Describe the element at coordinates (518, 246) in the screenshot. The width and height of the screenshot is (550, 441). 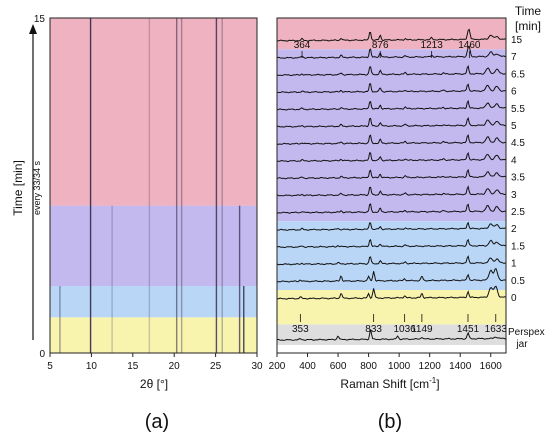
I see `b-time-label-12: 1.5` at that location.